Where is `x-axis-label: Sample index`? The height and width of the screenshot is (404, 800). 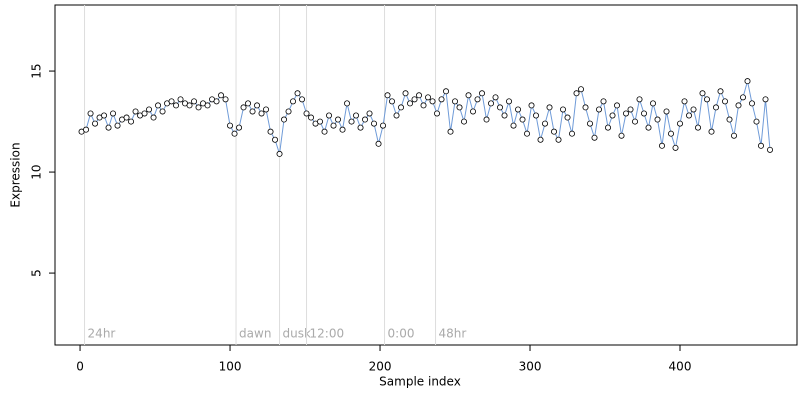
x-axis-label: Sample index is located at coordinates (420, 382).